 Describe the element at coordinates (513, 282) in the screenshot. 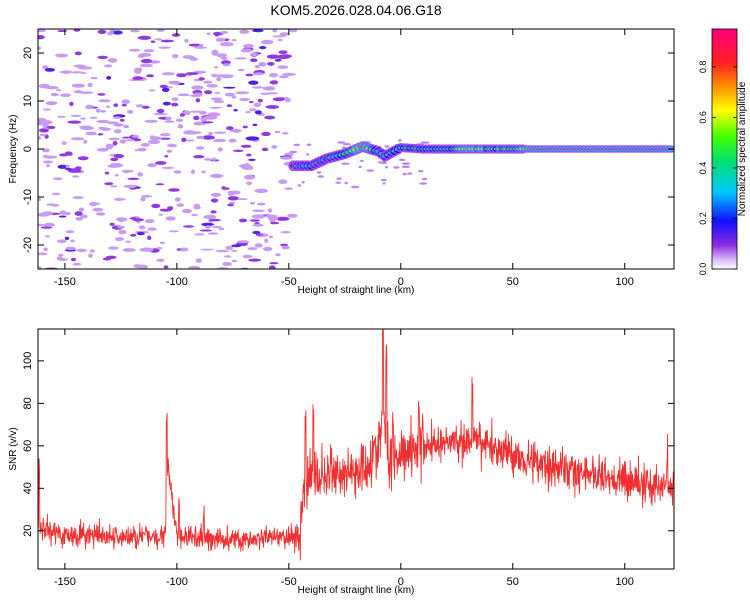

I see `x-tick-label: 50` at that location.